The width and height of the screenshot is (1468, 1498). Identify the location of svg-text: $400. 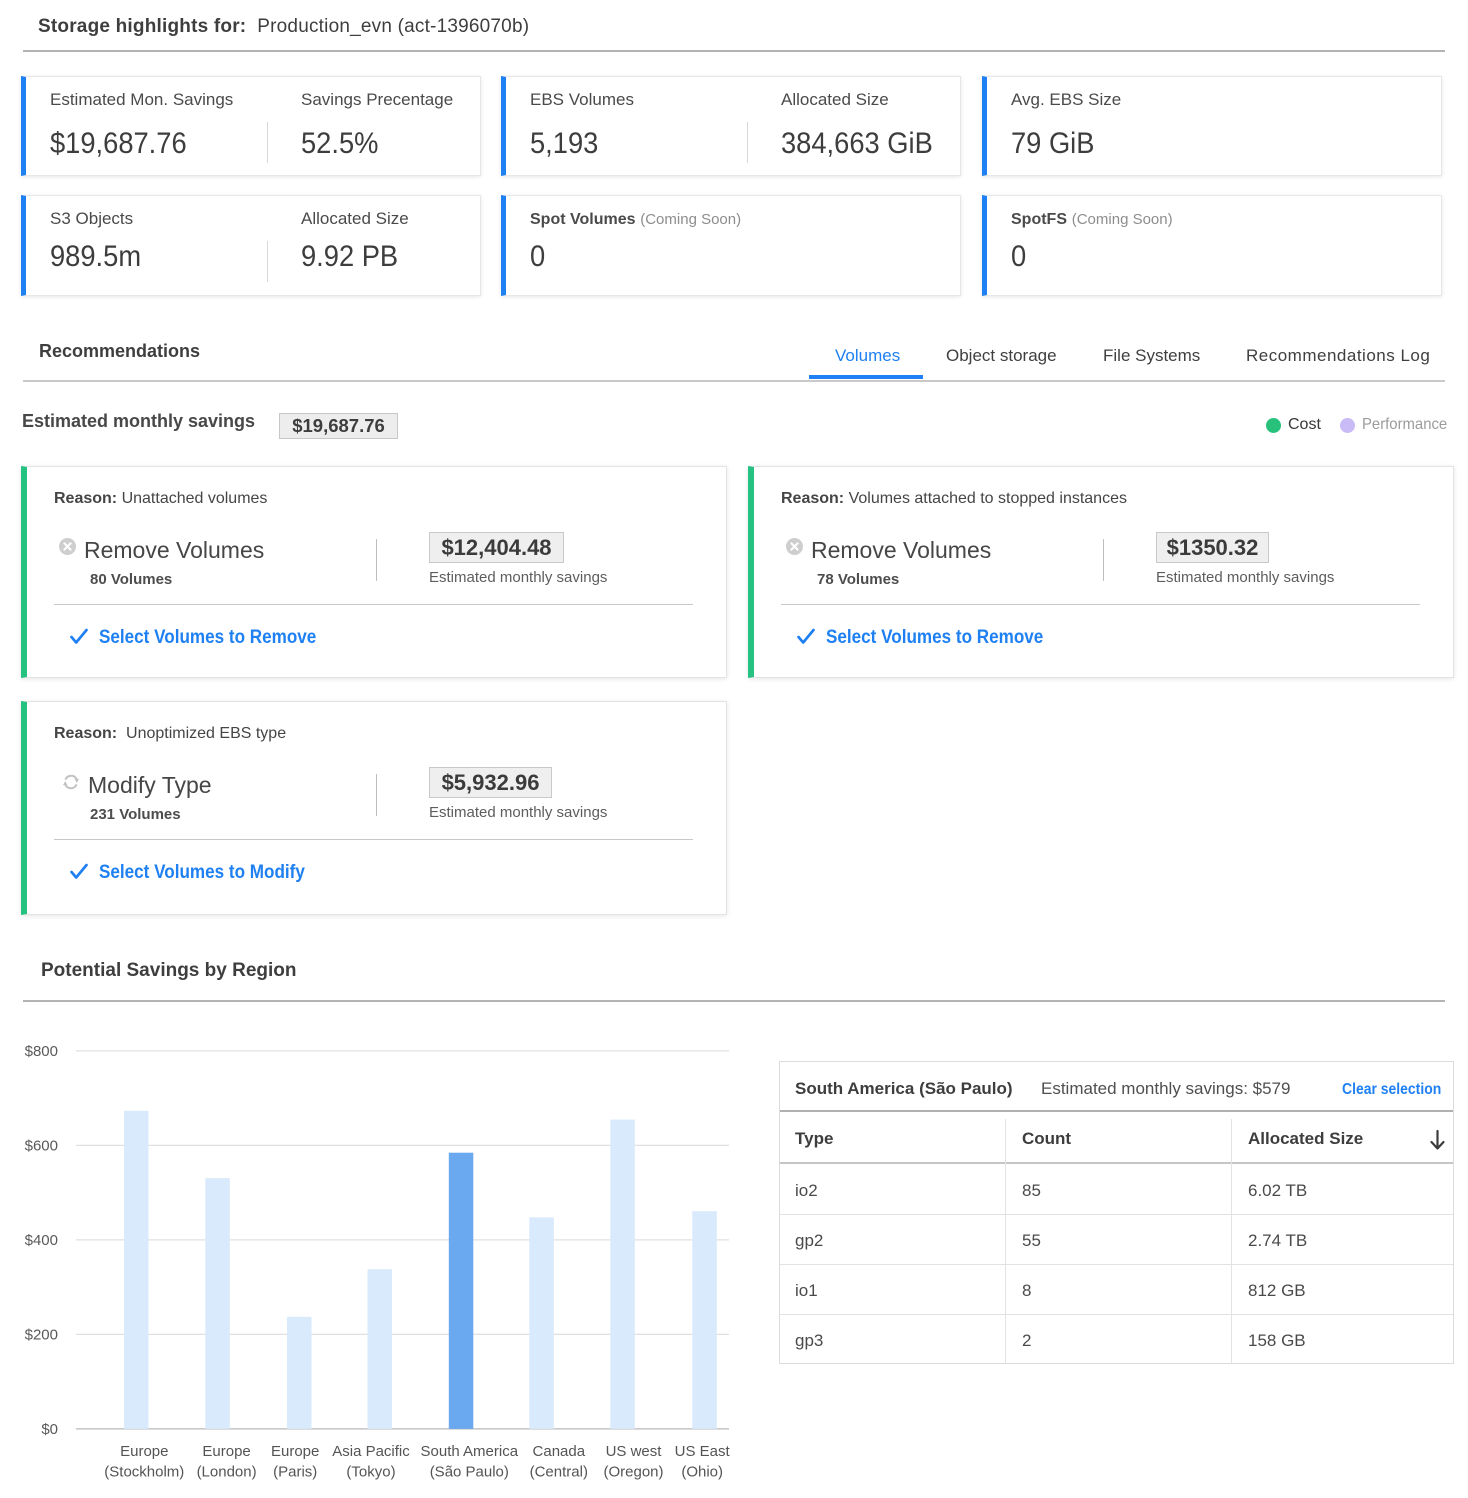
(41, 1240).